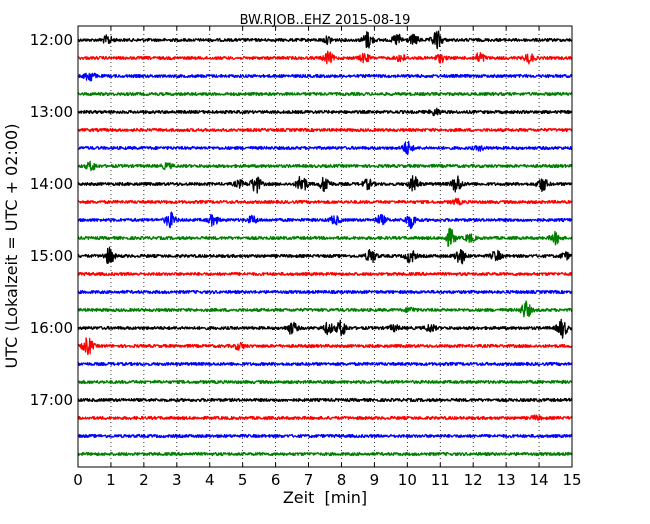  Describe the element at coordinates (51, 184) in the screenshot. I see `y-tick-label: 14:00` at that location.